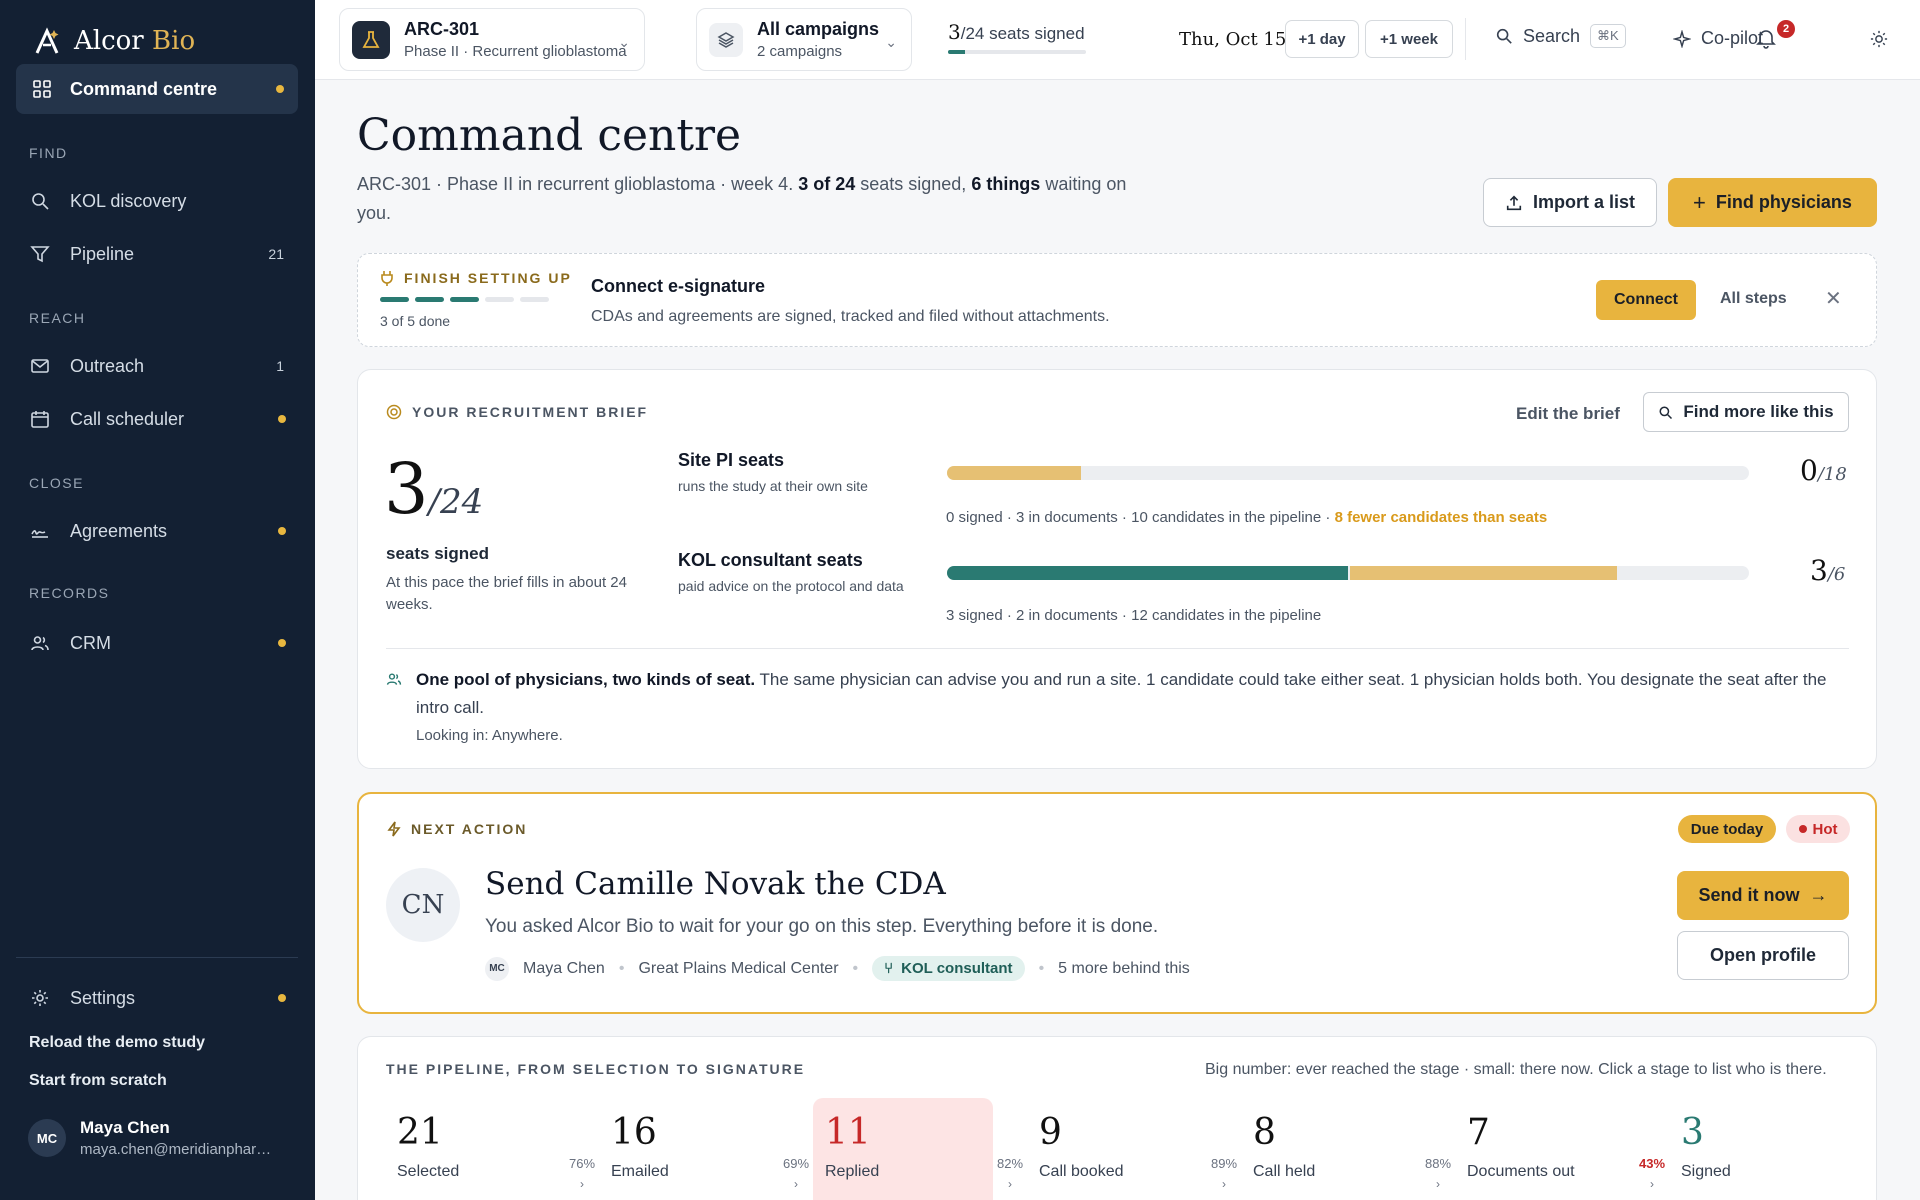 The image size is (1920, 1200). I want to click on study-title: ARC-301, so click(442, 29).